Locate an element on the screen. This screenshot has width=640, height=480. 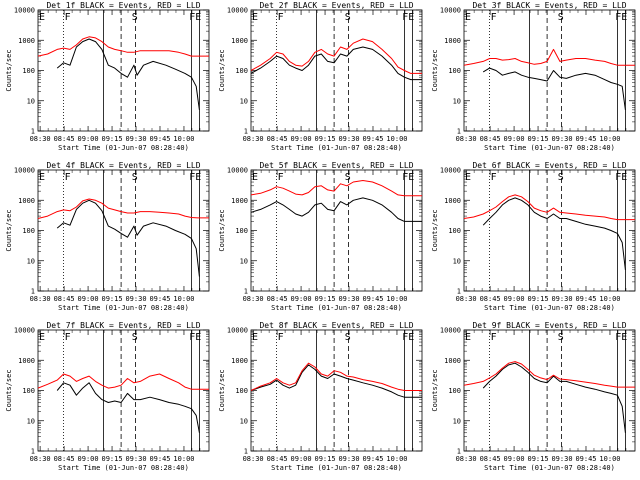
chart-title: Det 9f BLACK = Events, RED = LLD is located at coordinates (549, 325).